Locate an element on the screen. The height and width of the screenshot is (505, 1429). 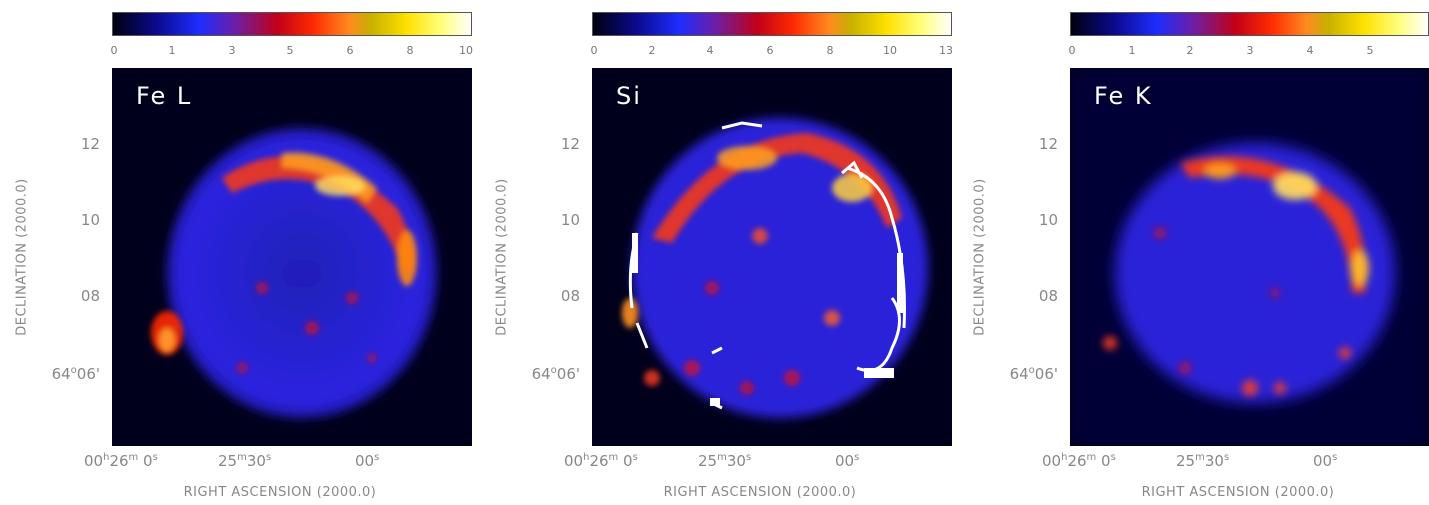
panel-label: Si is located at coordinates (629, 96).